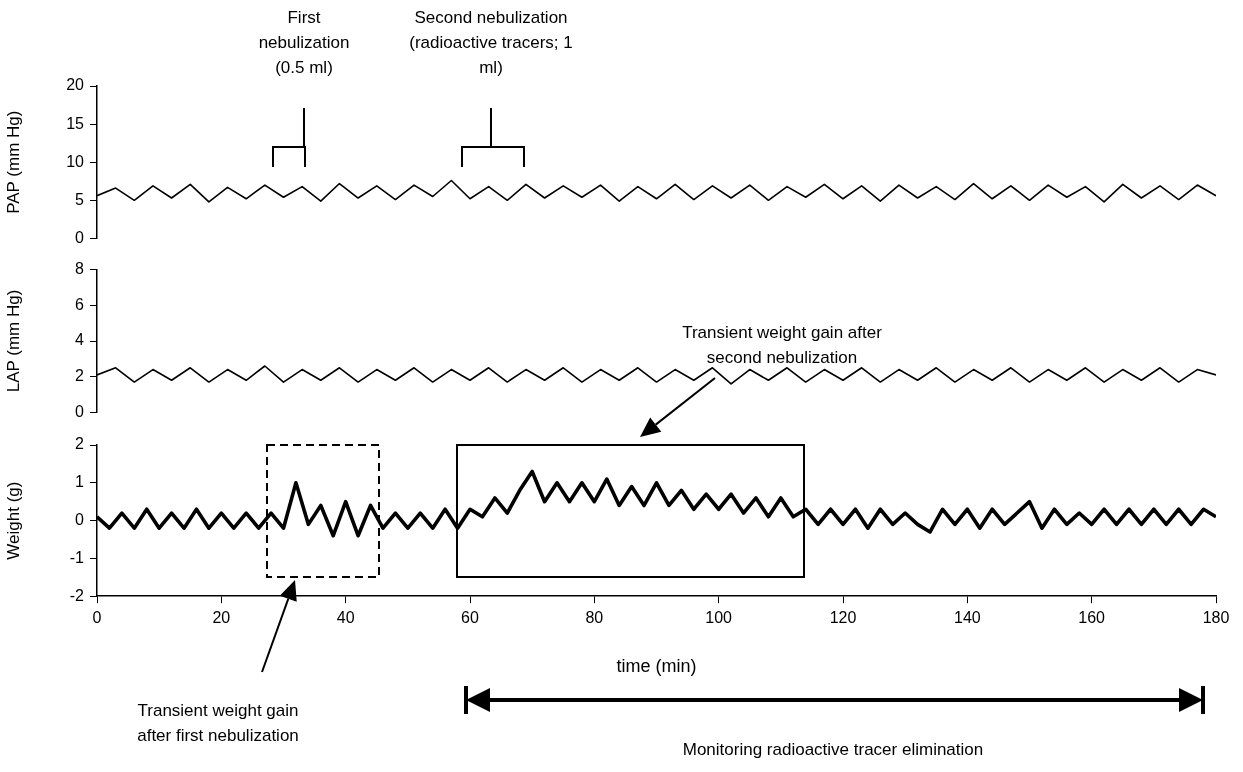  I want to click on x-tick-label: 160, so click(1092, 618).